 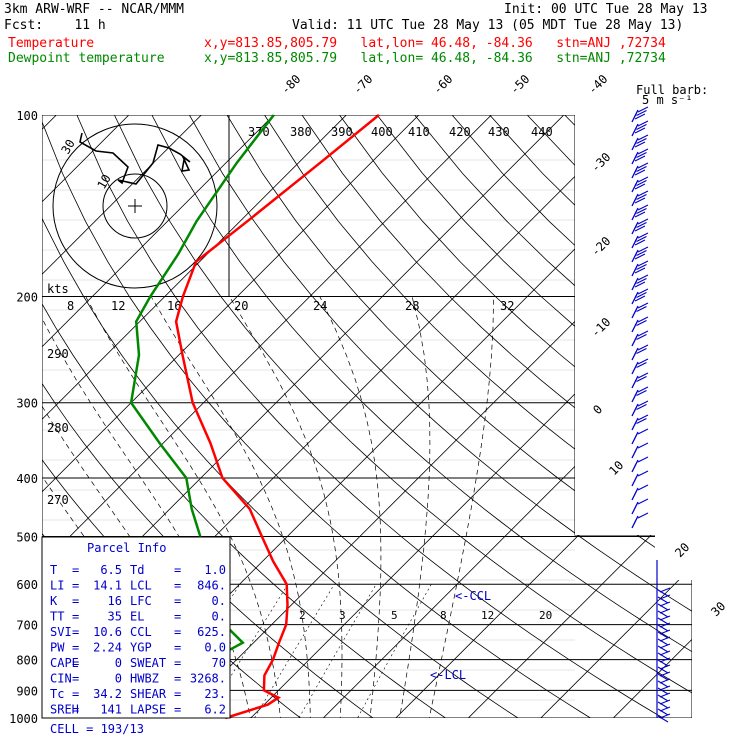 I want to click on parcel-value: 141, so click(x=111, y=710).